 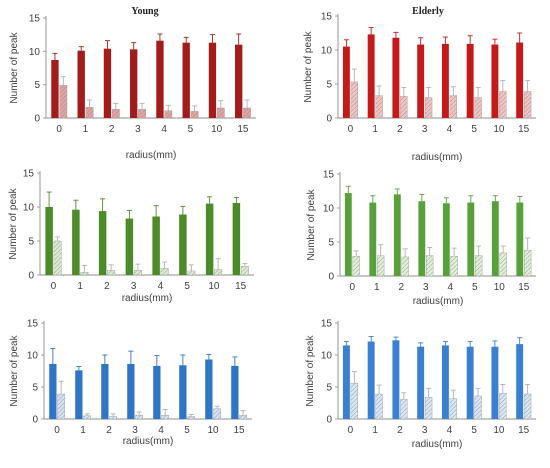 What do you see at coordinates (351, 430) in the screenshot?
I see `x-tick-label: 0` at bounding box center [351, 430].